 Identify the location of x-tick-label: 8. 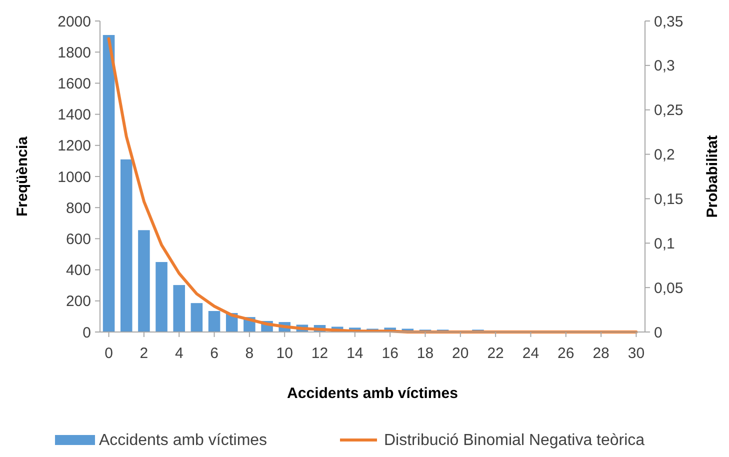
(249, 353).